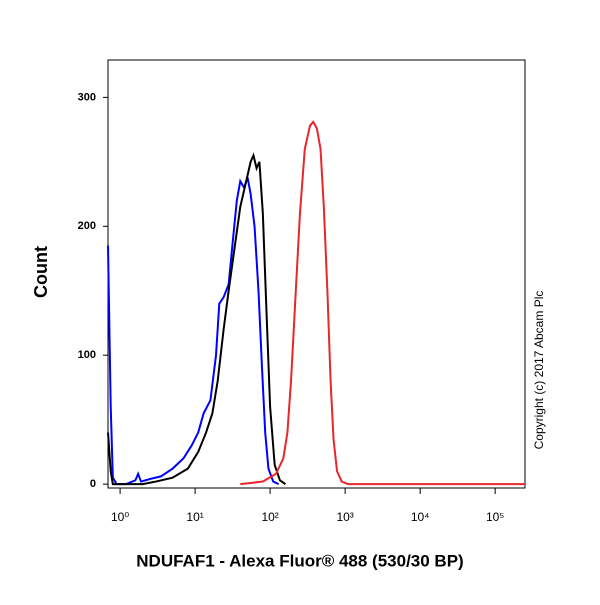  Describe the element at coordinates (87, 97) in the screenshot. I see `y-tick-label: 300` at that location.